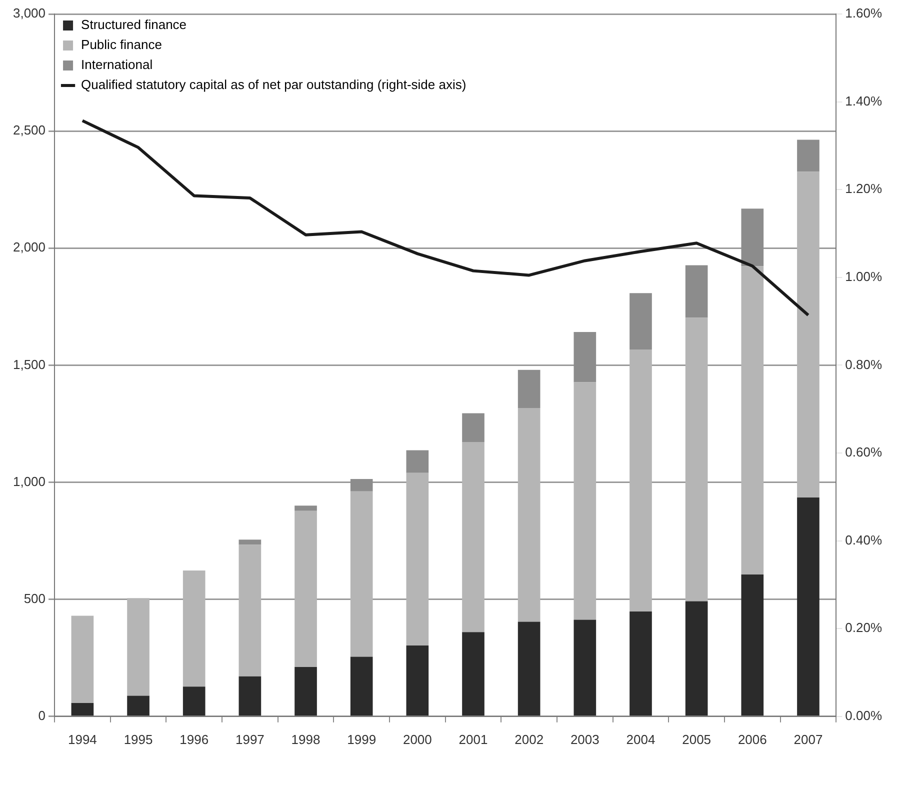 Image resolution: width=905 pixels, height=788 pixels. I want to click on x-tick-label: 1997, so click(249, 739).